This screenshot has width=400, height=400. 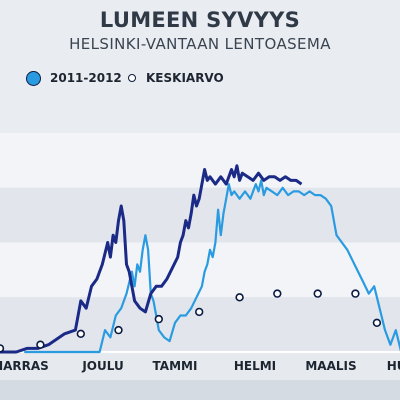 What do you see at coordinates (330, 366) in the screenshot?
I see `x-tick-label: MAALIS` at bounding box center [330, 366].